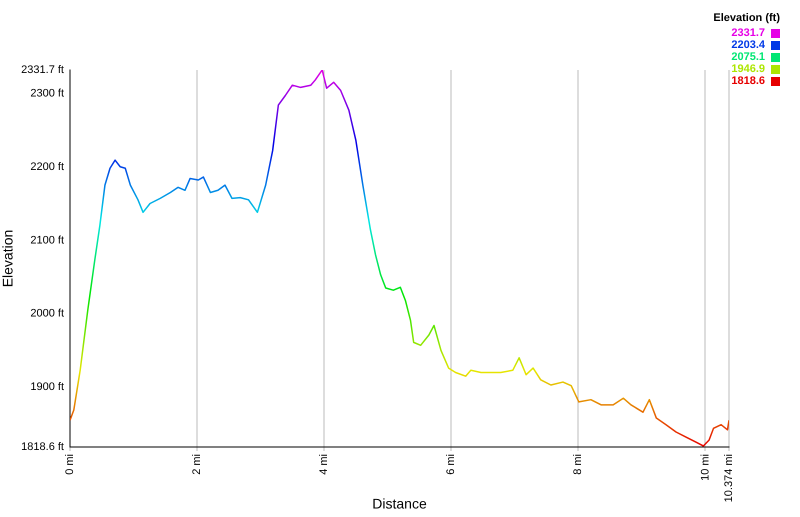 The height and width of the screenshot is (517, 800). What do you see at coordinates (8, 259) in the screenshot?
I see `y-axis-title: Elevation` at bounding box center [8, 259].